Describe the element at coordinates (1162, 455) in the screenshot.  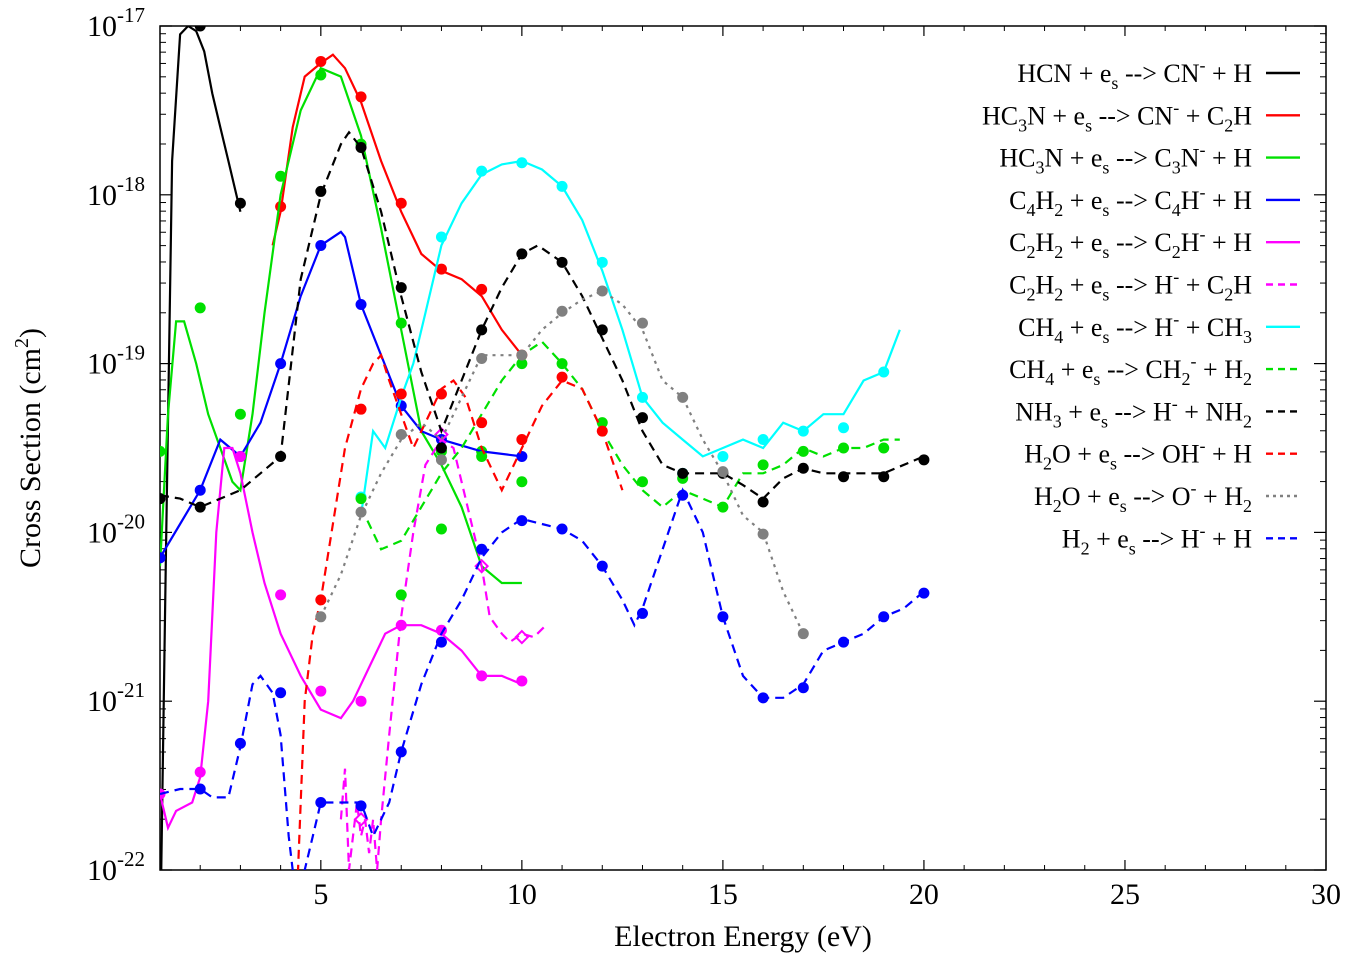
I see `legend-entry-9: H2O + es --> OH- + H` at that location.